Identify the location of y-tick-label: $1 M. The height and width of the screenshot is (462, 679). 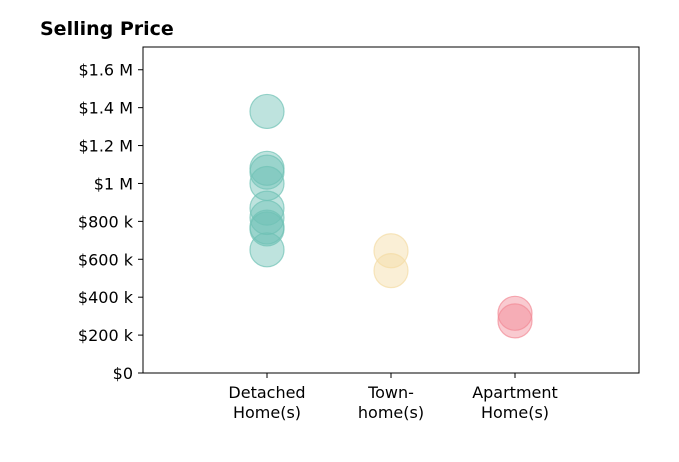
(113, 183).